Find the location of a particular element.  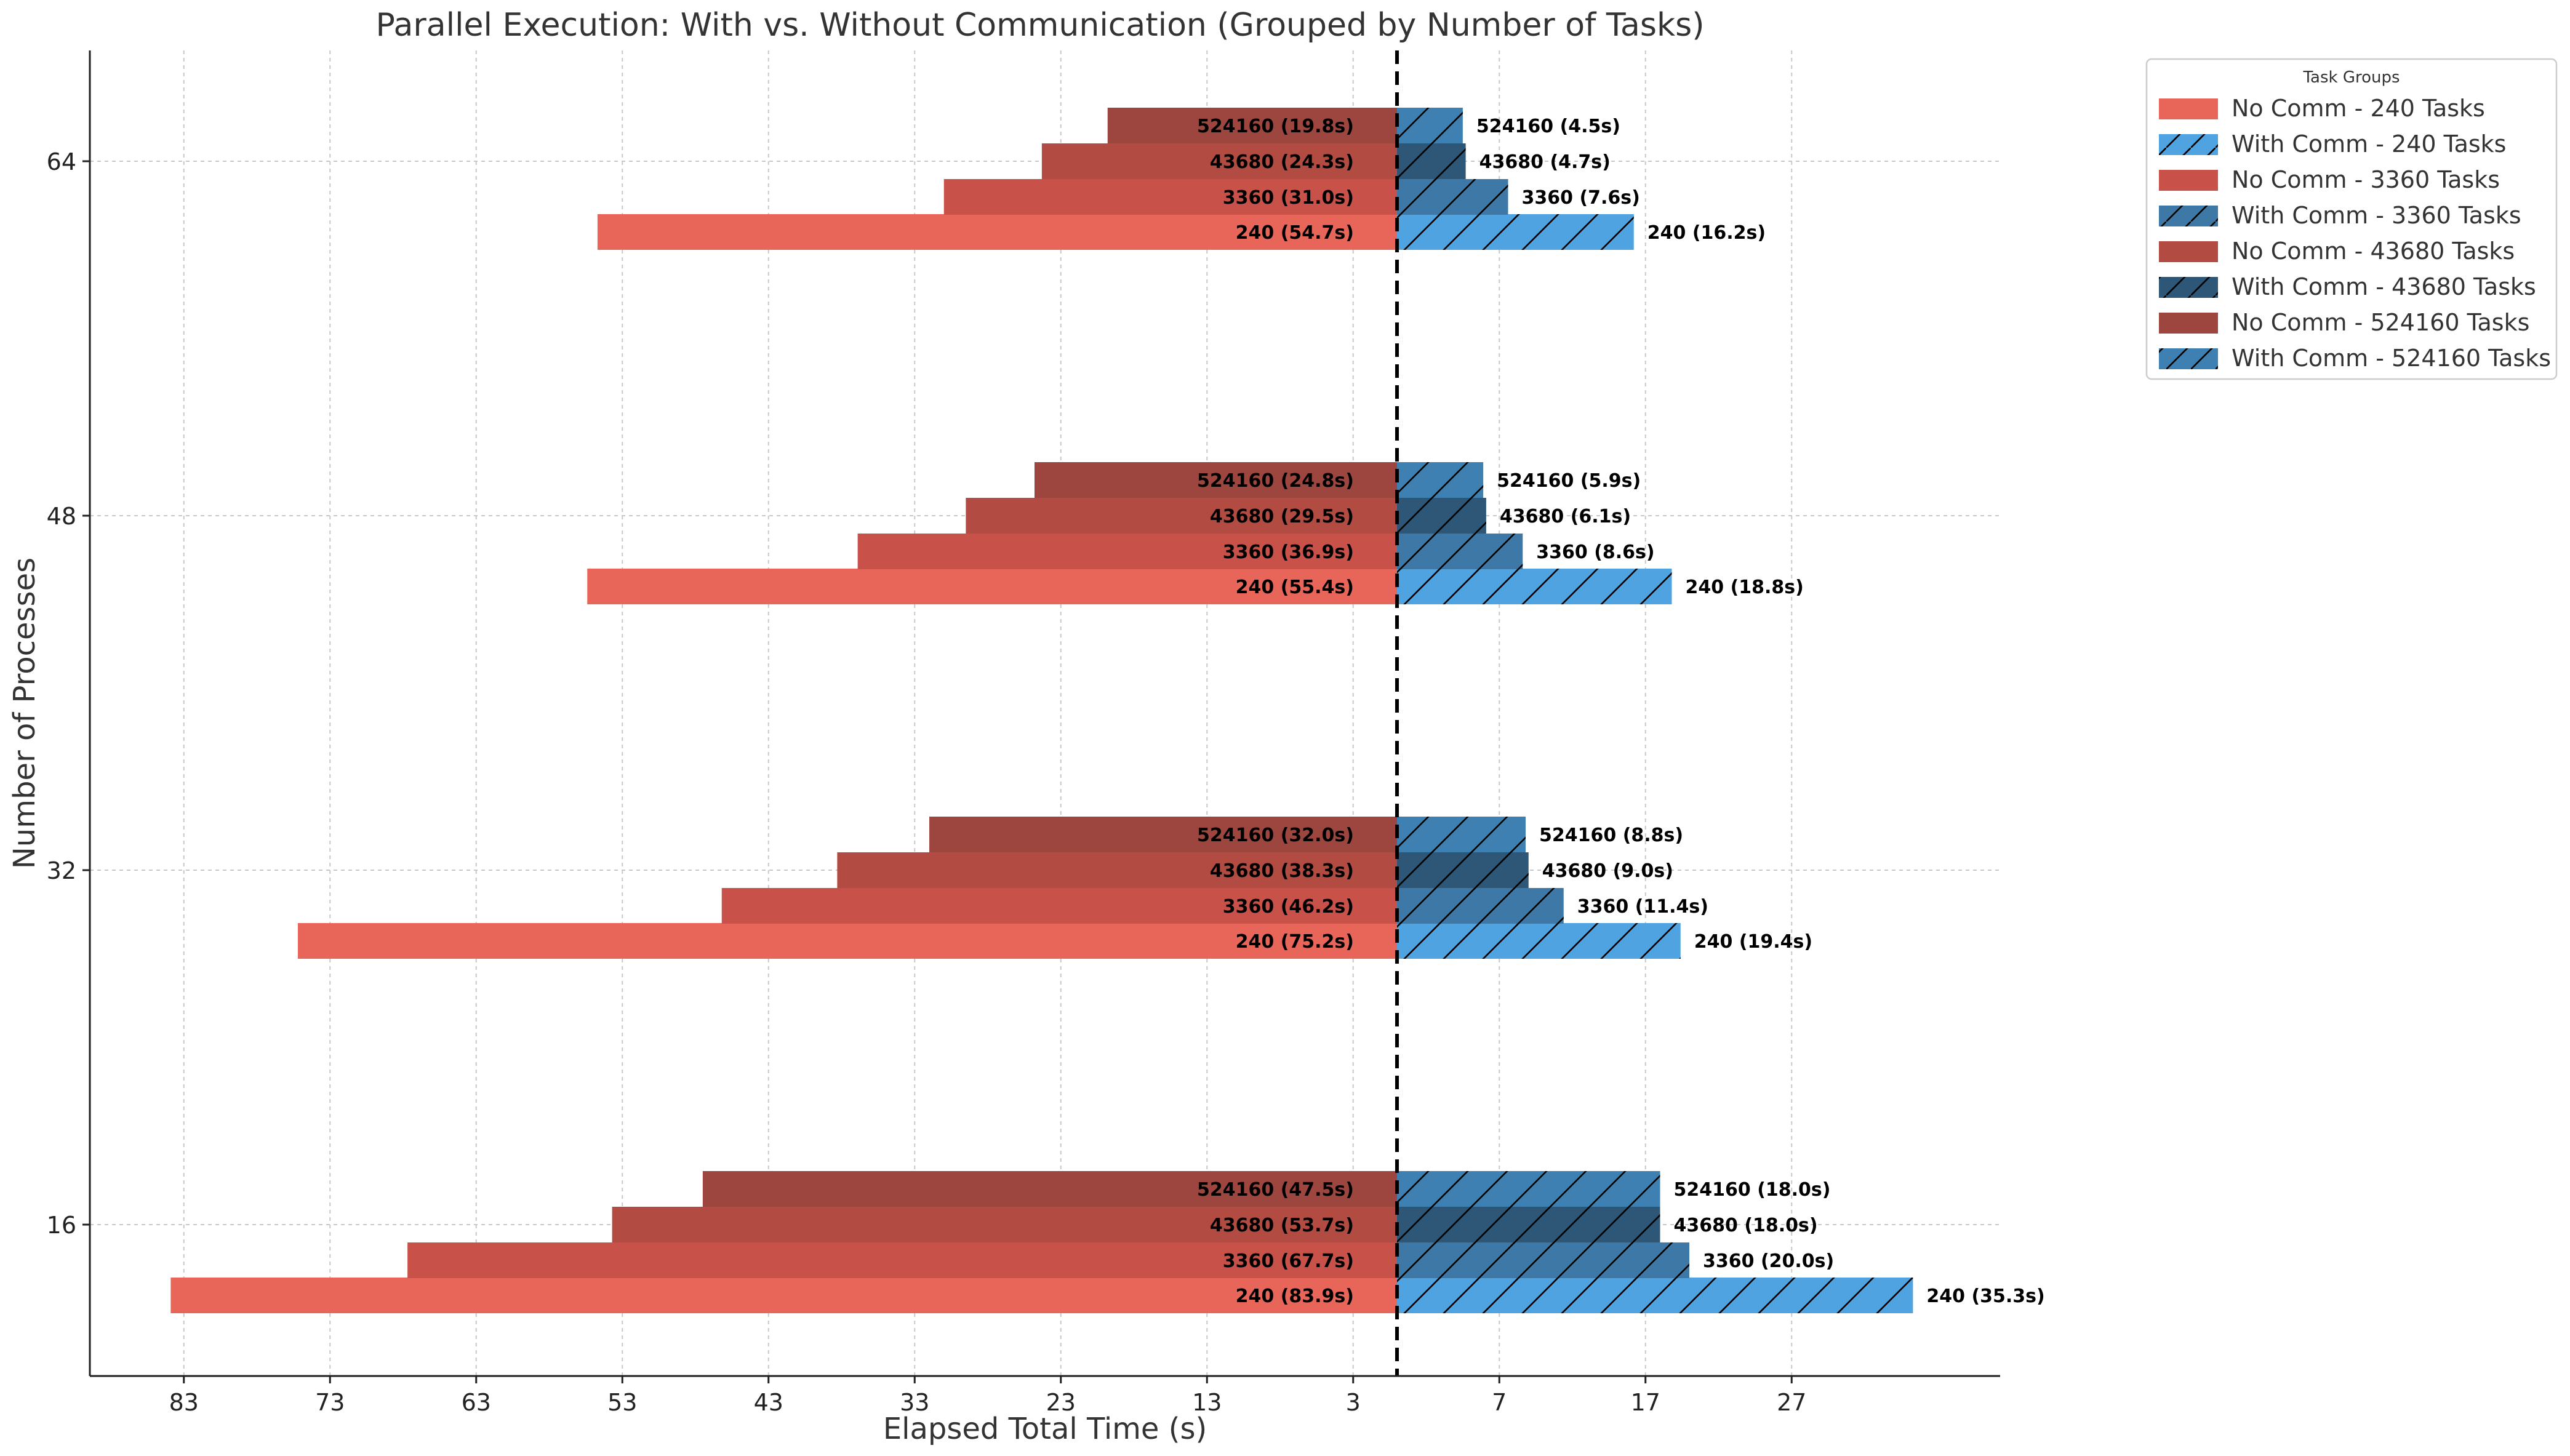

x-tick-label: 17 is located at coordinates (1645, 1402).